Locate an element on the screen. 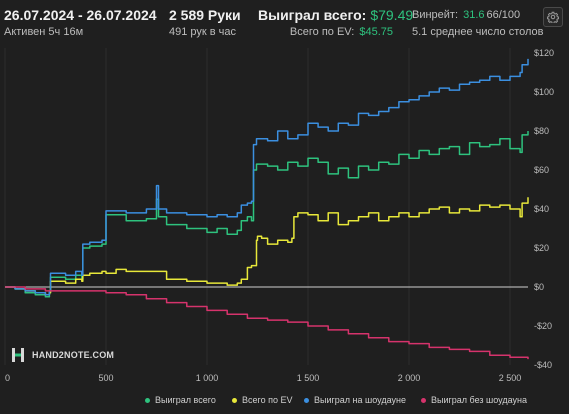  hands-count: 2 589 Руки is located at coordinates (205, 15).